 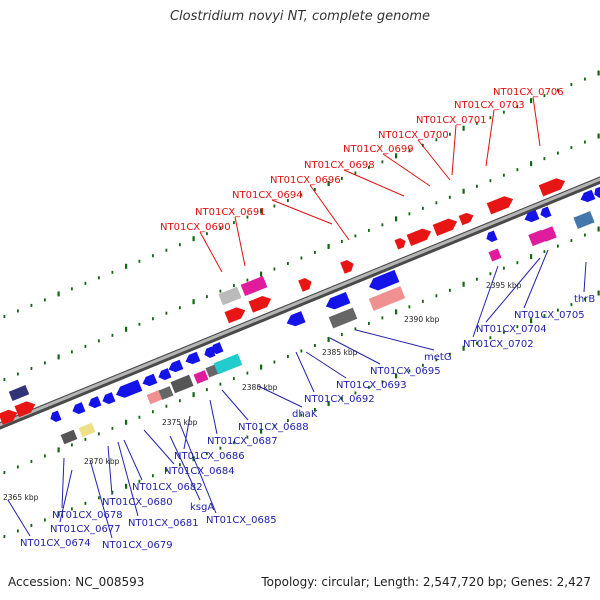 I want to click on gene-label: NT01CX_0704, so click(x=511, y=329).